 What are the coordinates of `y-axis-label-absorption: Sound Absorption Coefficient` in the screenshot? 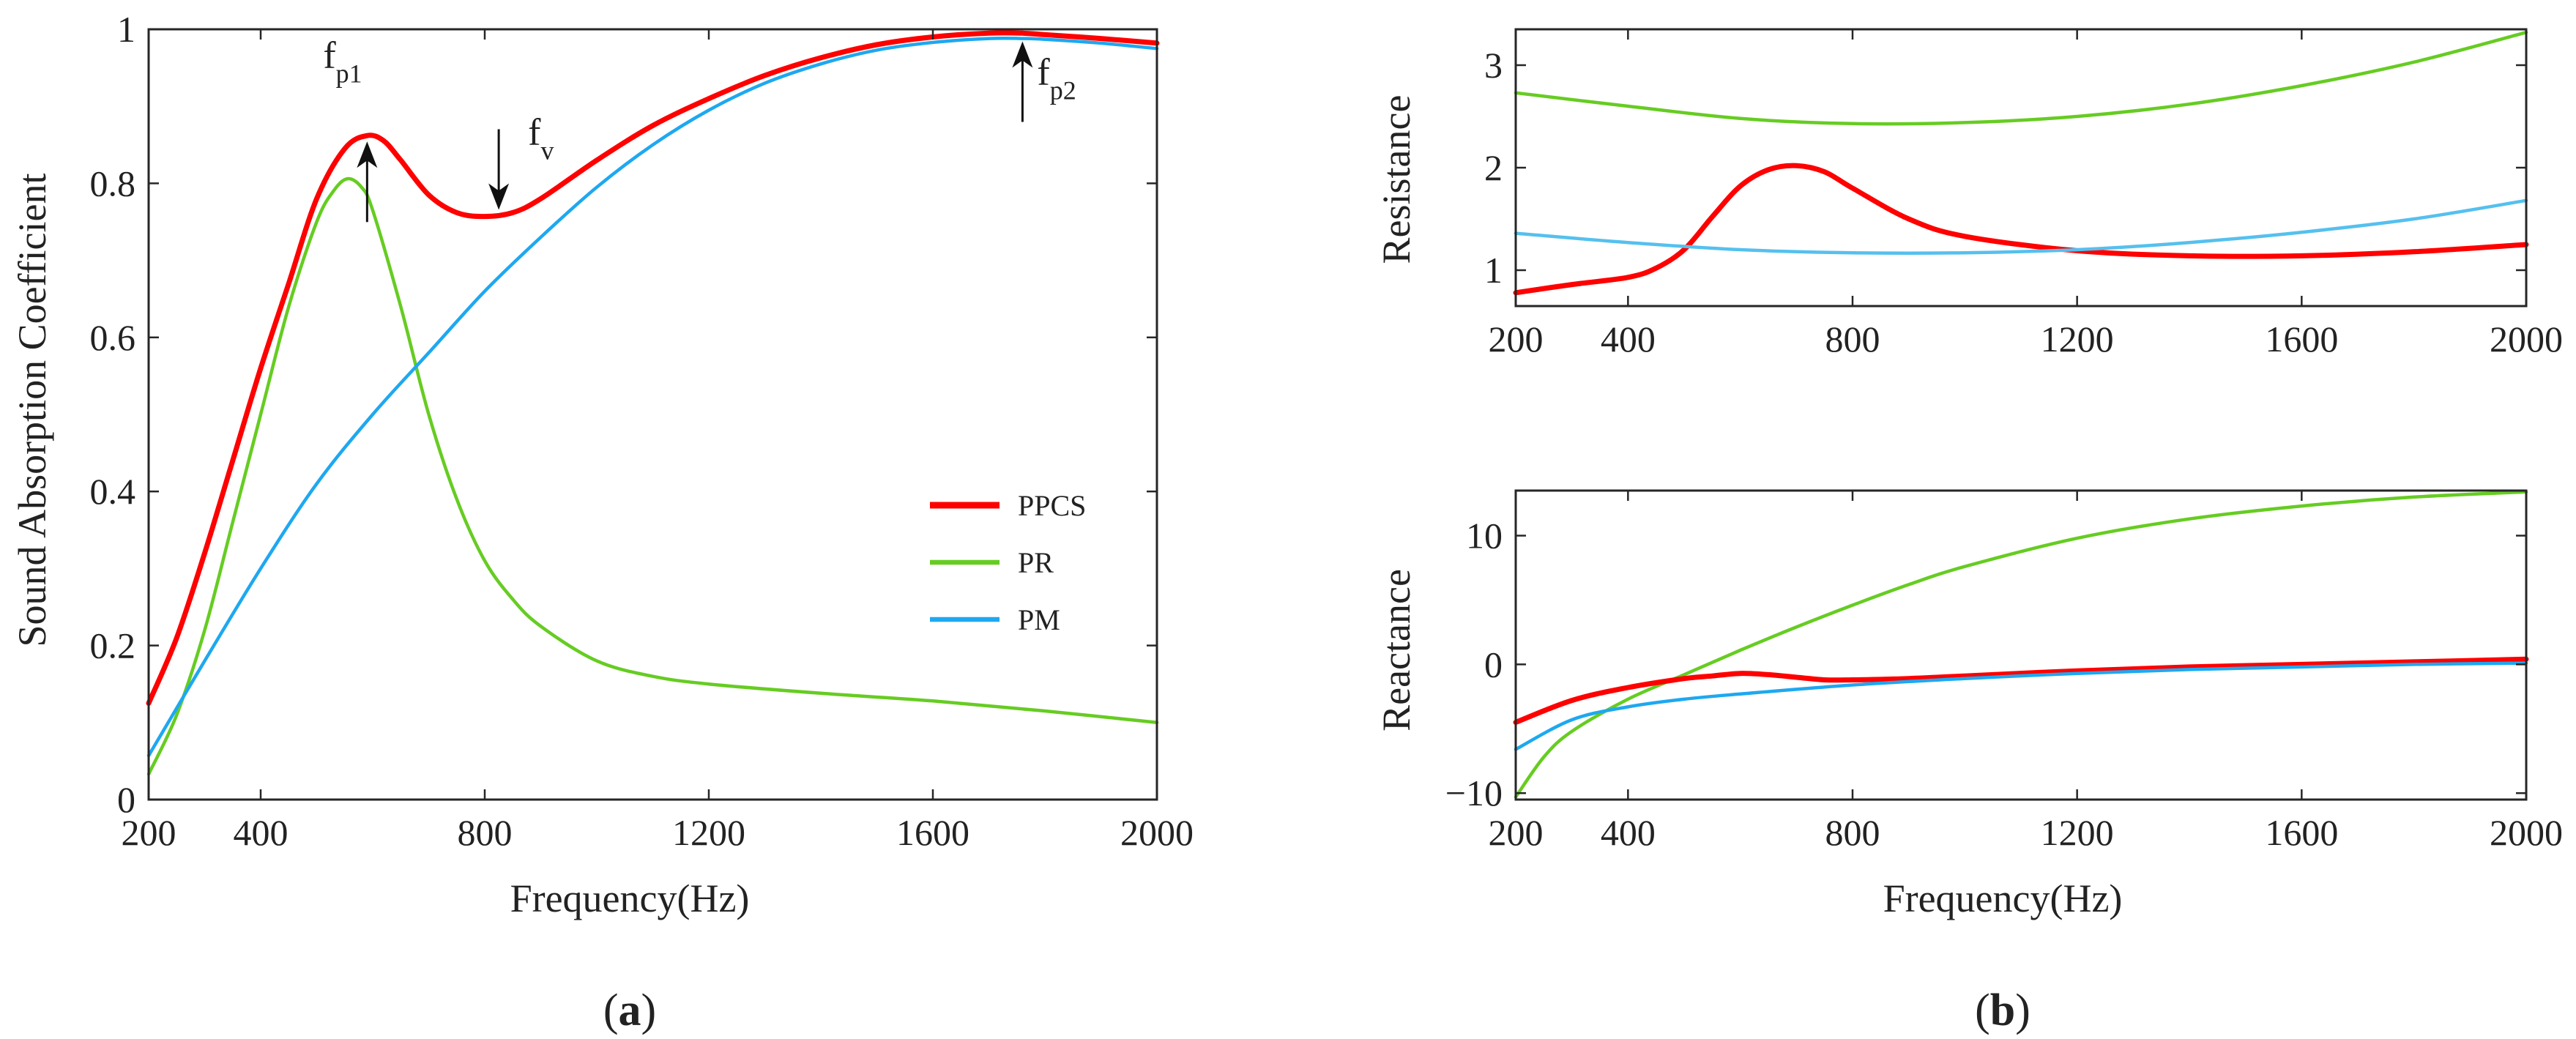 It's located at (32, 411).